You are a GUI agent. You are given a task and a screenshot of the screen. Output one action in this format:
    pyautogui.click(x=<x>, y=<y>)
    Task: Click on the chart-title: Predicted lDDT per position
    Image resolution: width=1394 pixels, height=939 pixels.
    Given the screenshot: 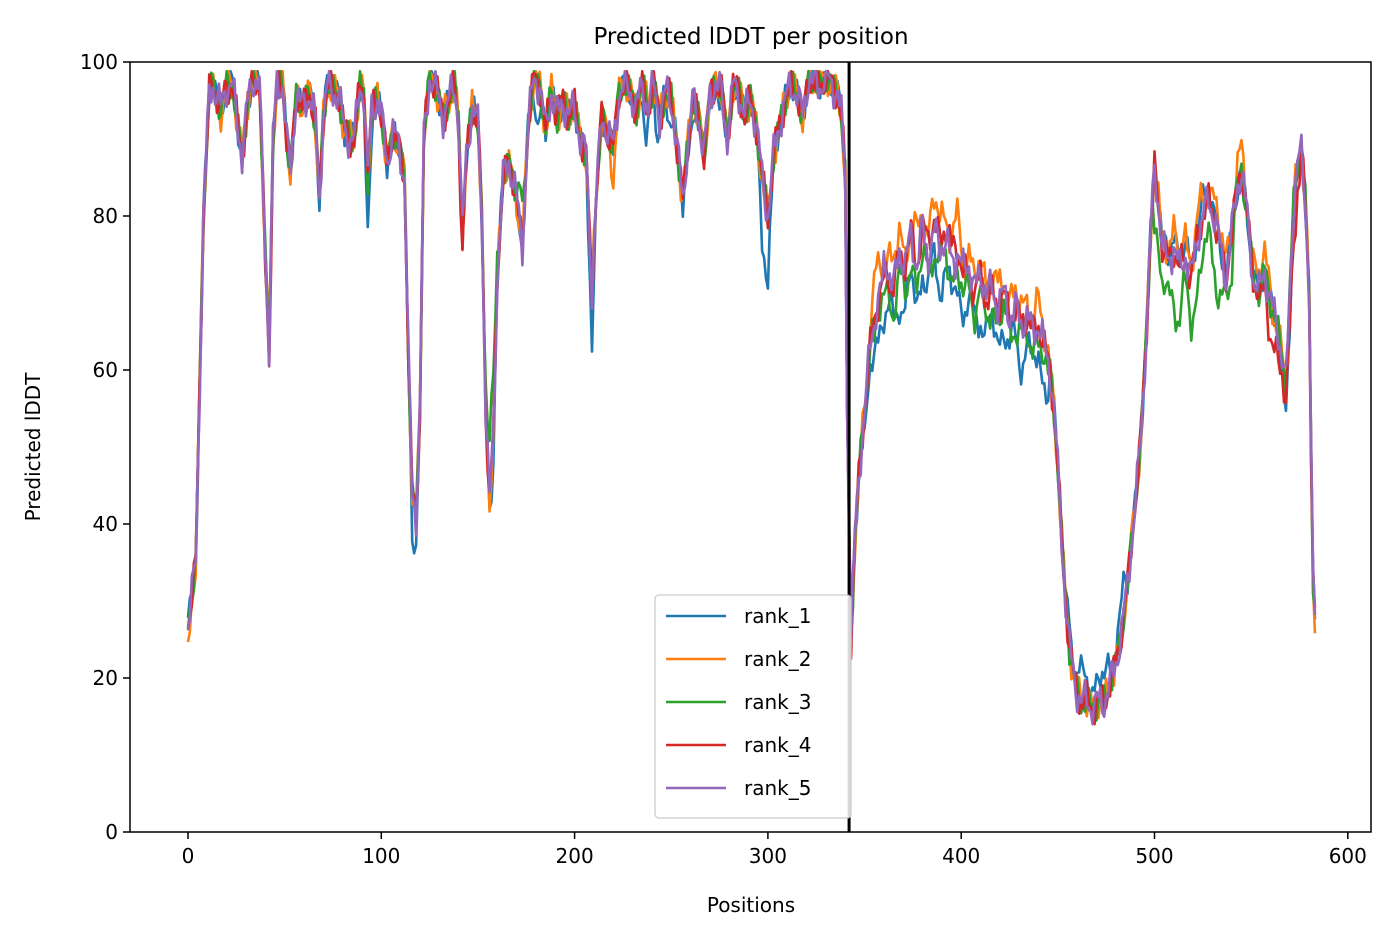 What is the action you would take?
    pyautogui.click(x=750, y=37)
    